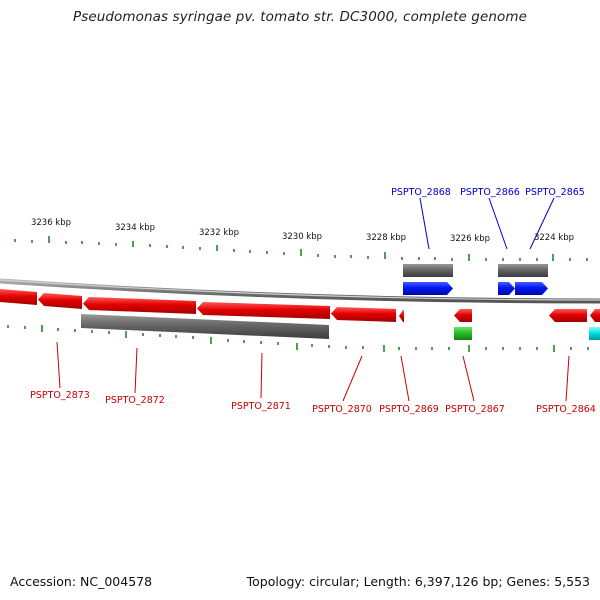 This screenshot has height=600, width=600. What do you see at coordinates (475, 279) in the screenshot?
I see `forward-features` at bounding box center [475, 279].